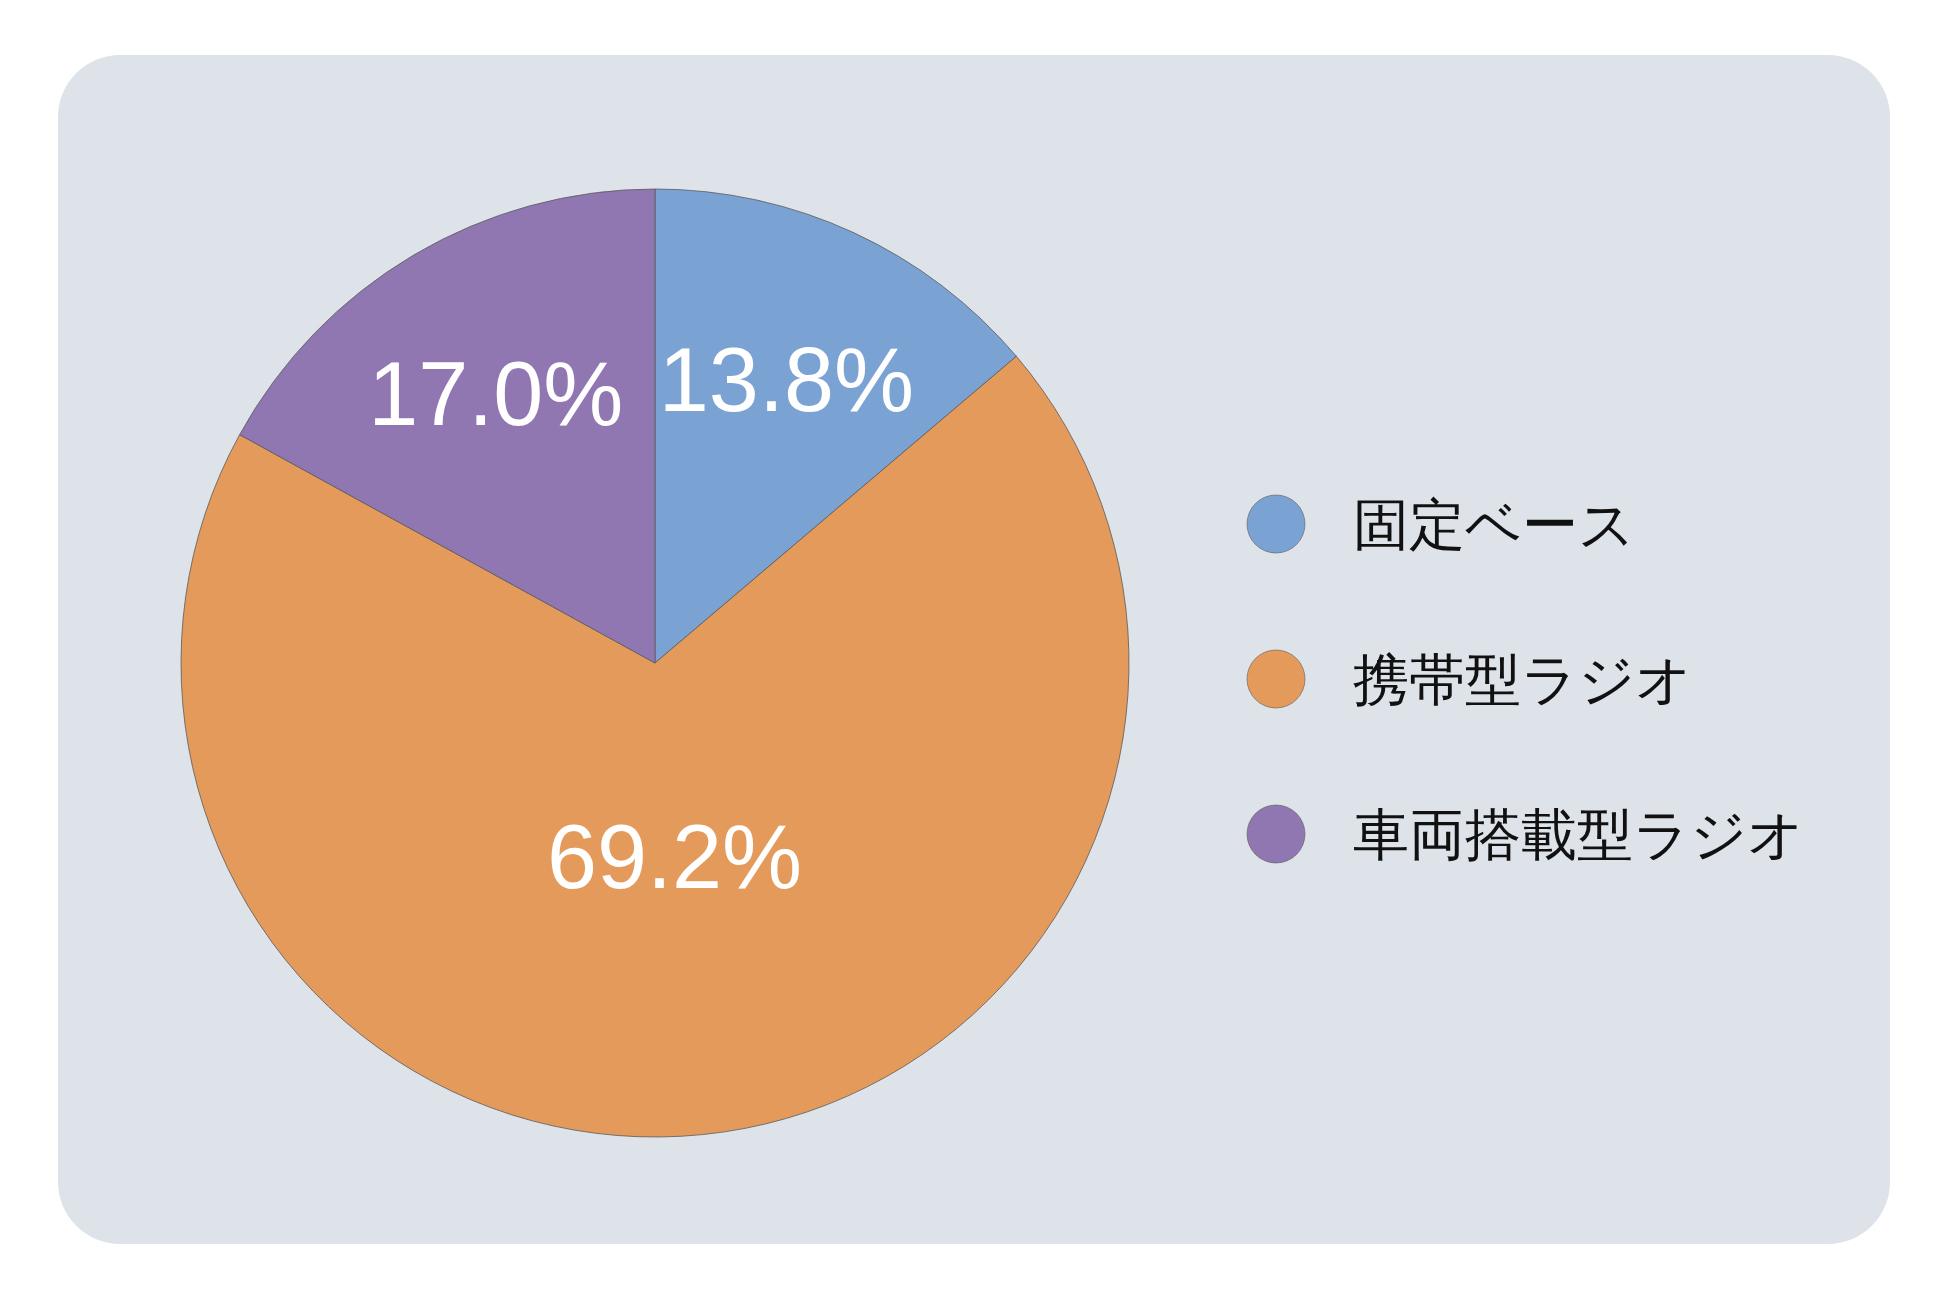  What do you see at coordinates (674, 856) in the screenshot?
I see `data-label: 69.2%` at bounding box center [674, 856].